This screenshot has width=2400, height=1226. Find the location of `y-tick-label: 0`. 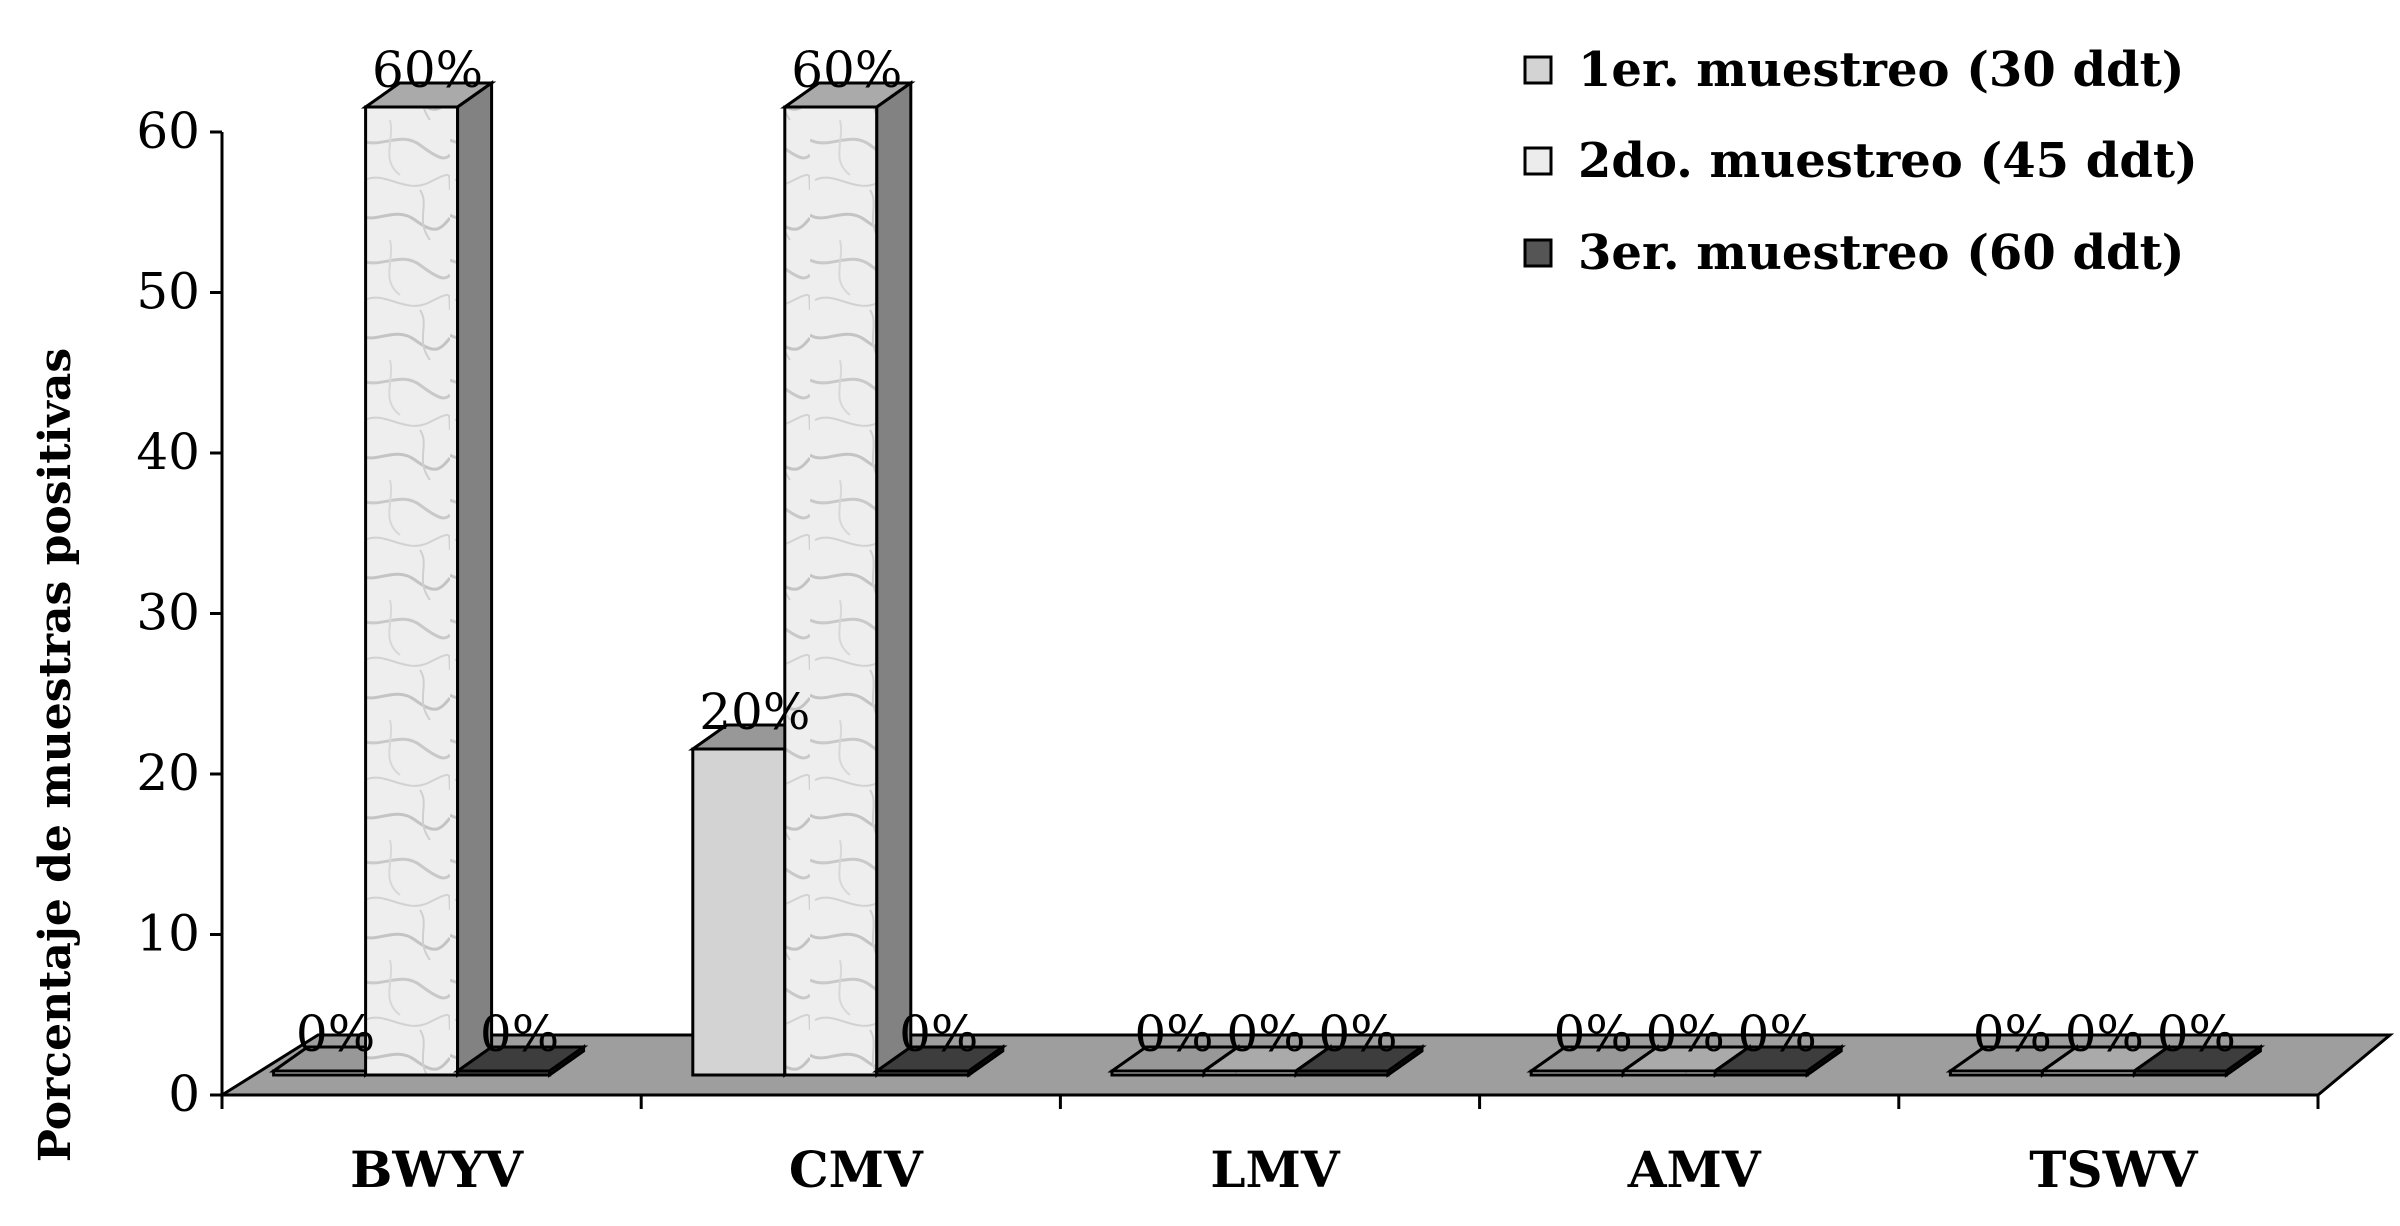

y-tick-label: 0 is located at coordinates (184, 1094).